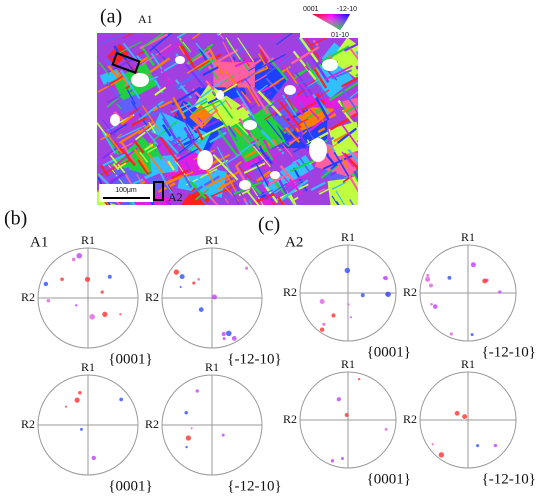  I want to click on panel-label: (b), so click(15, 219).